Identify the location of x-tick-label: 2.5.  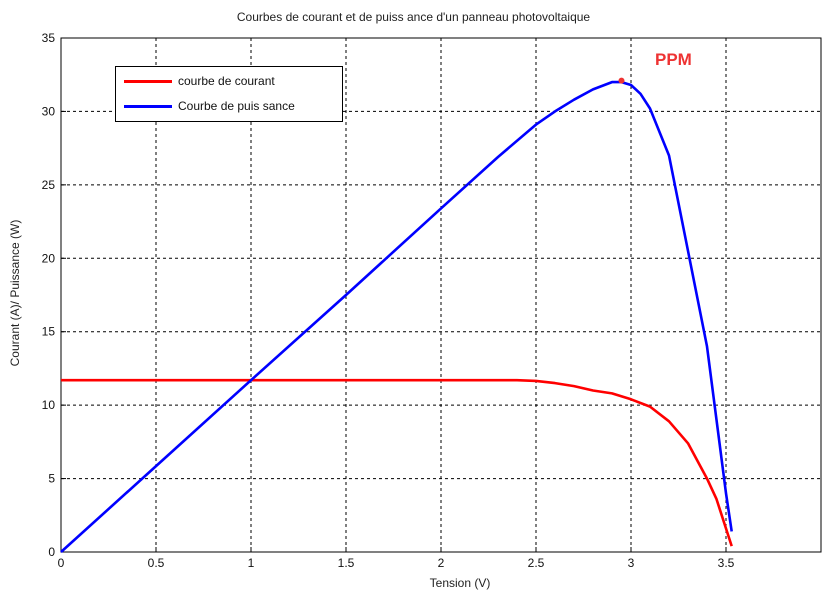
(536, 563).